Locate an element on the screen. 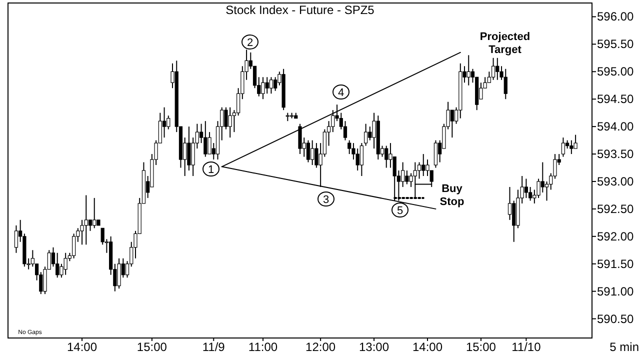 Image resolution: width=644 pixels, height=355 pixels. annotation: 3 is located at coordinates (326, 200).